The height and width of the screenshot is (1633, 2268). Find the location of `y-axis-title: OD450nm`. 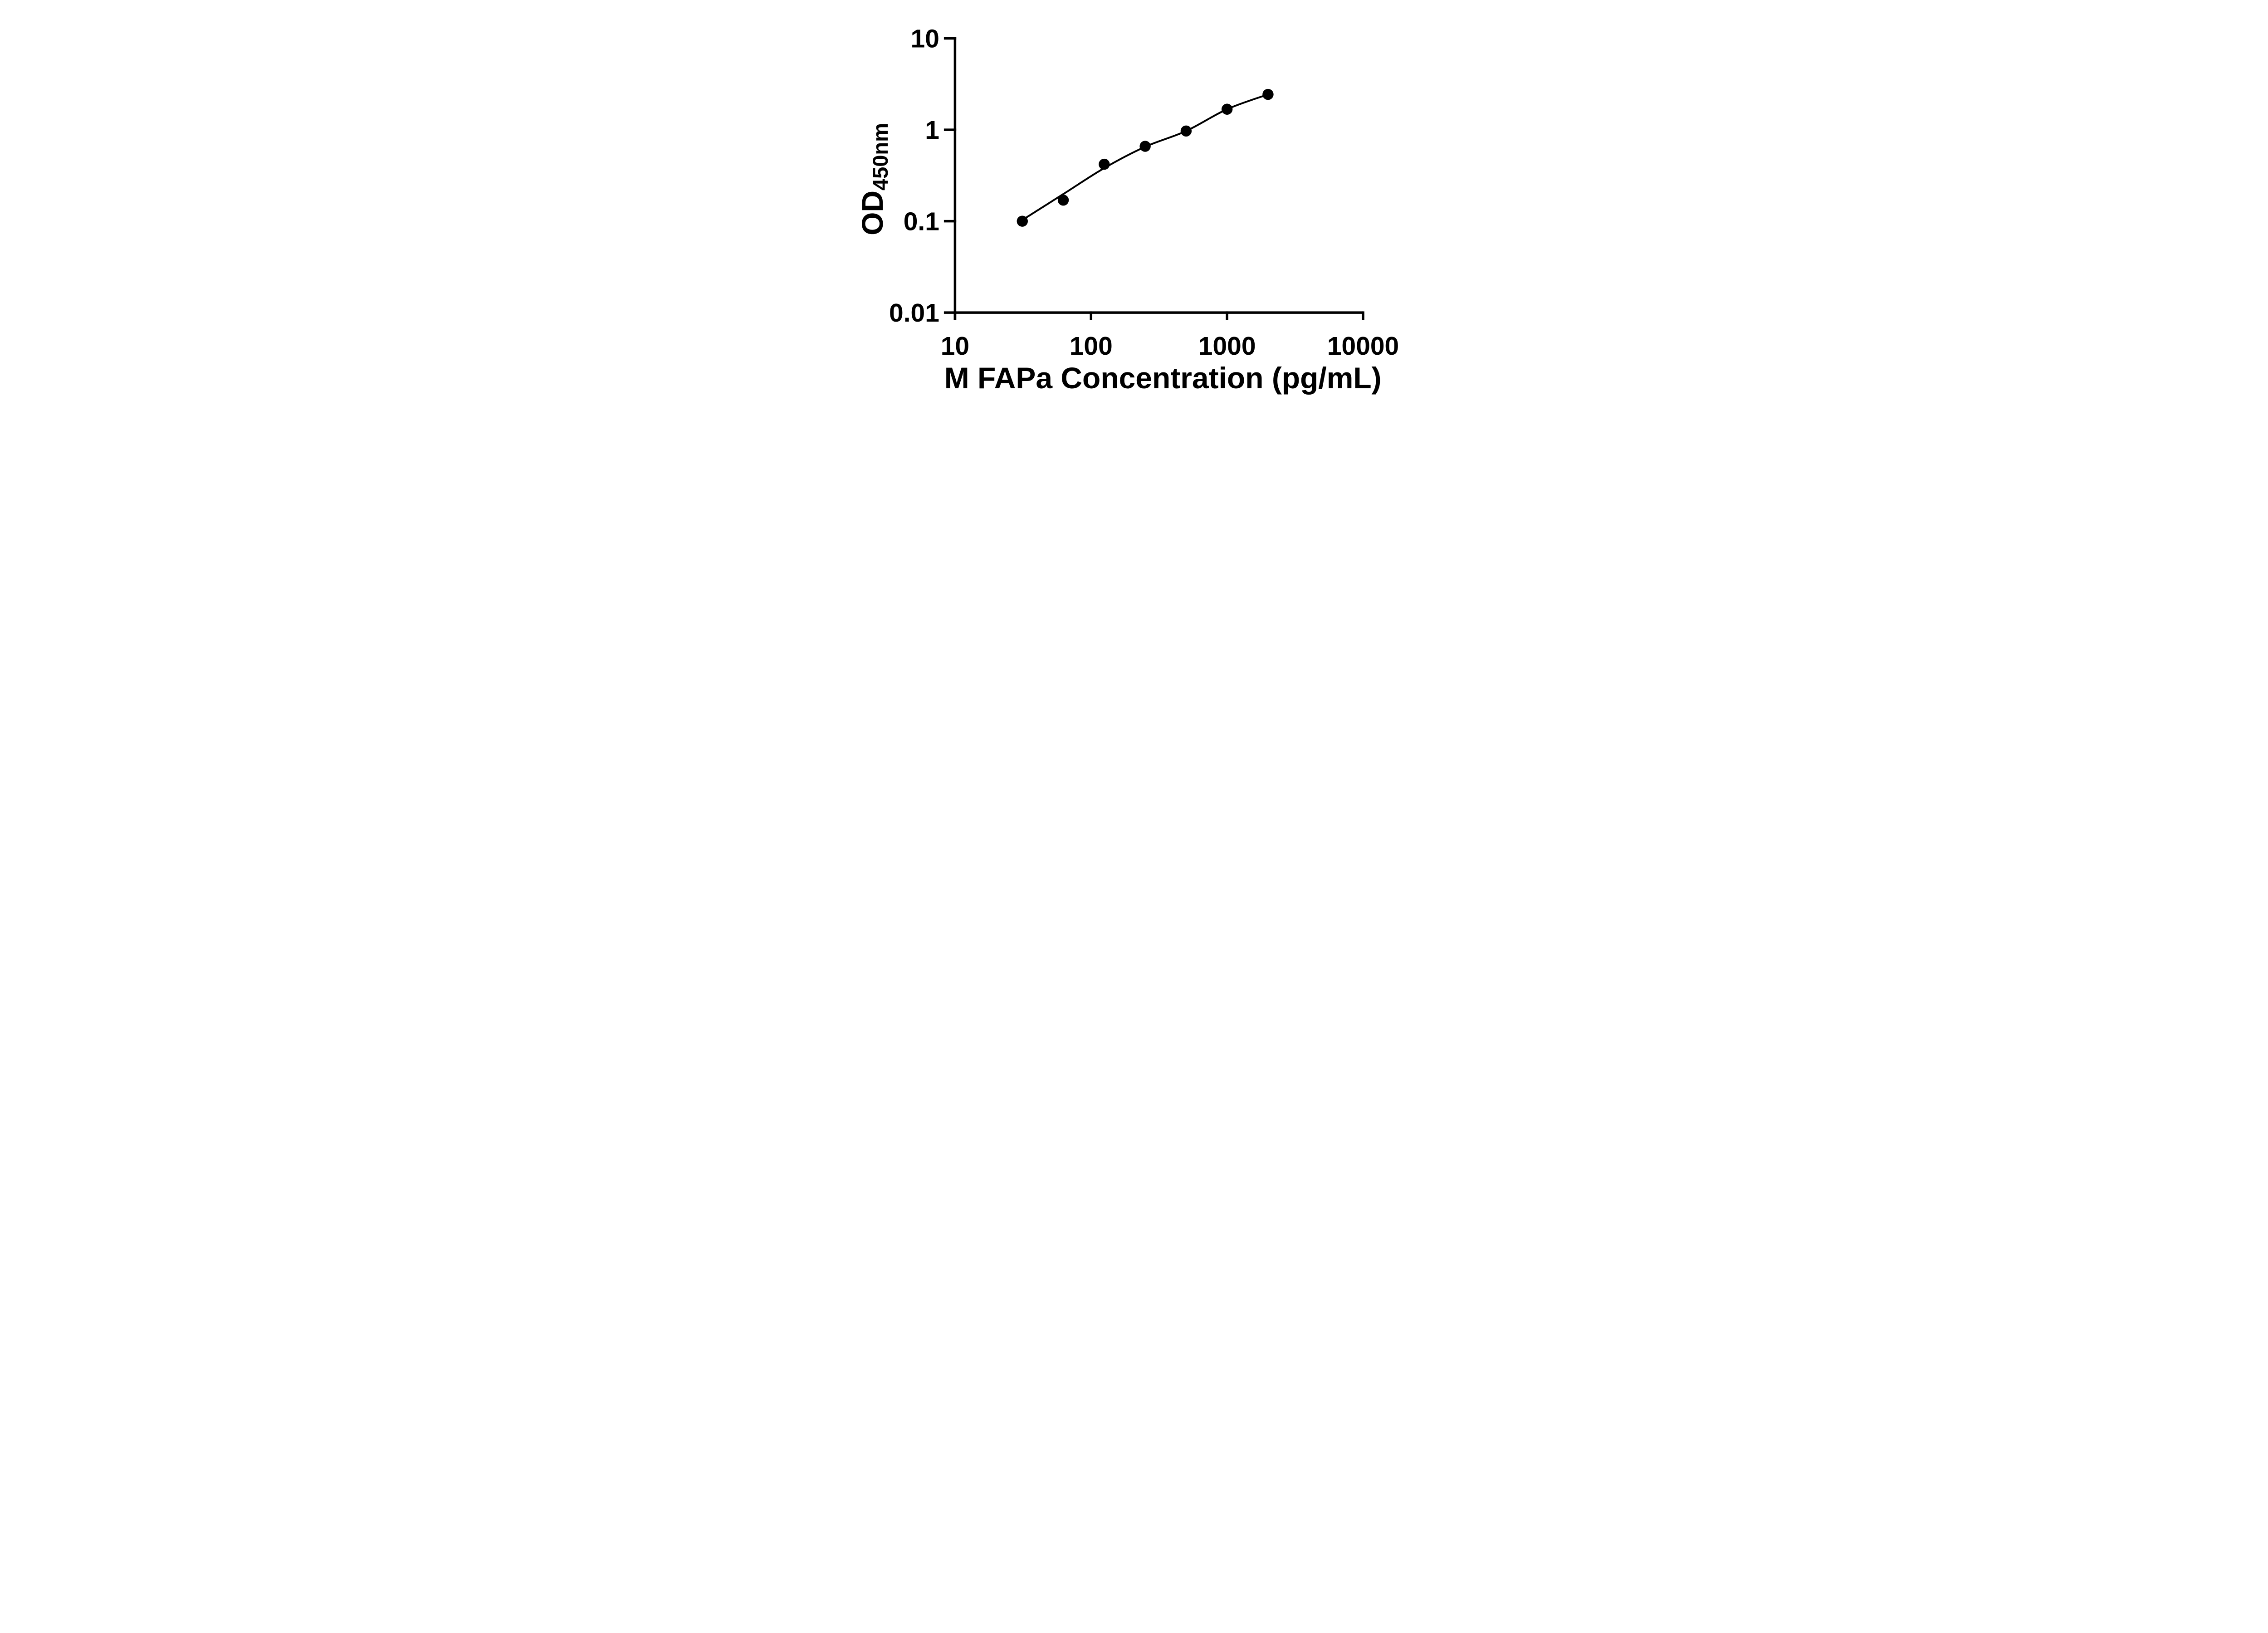

y-axis-title: OD450nm is located at coordinates (874, 179).